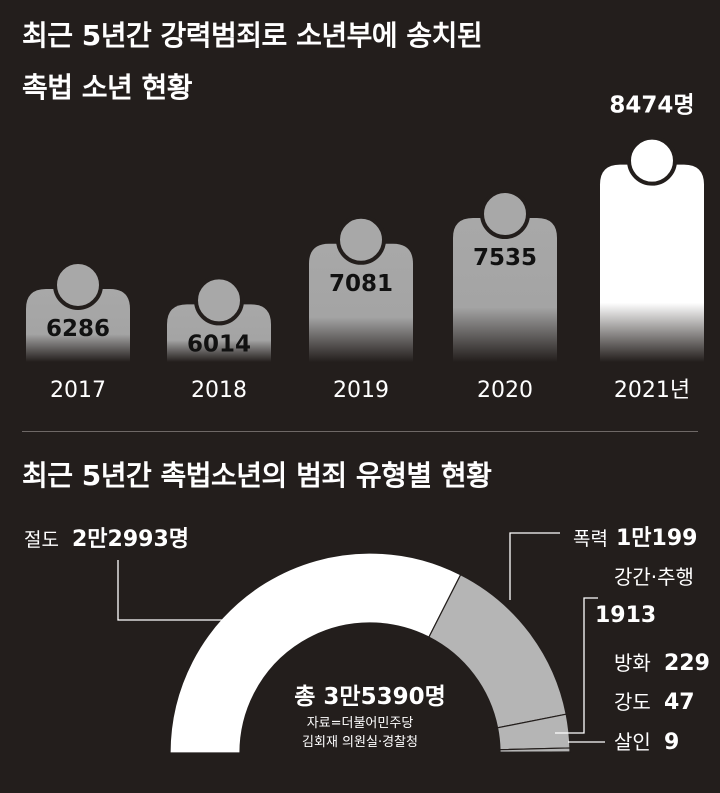 The width and height of the screenshot is (720, 793). What do you see at coordinates (652, 390) in the screenshot?
I see `category-label-4: 2021년` at bounding box center [652, 390].